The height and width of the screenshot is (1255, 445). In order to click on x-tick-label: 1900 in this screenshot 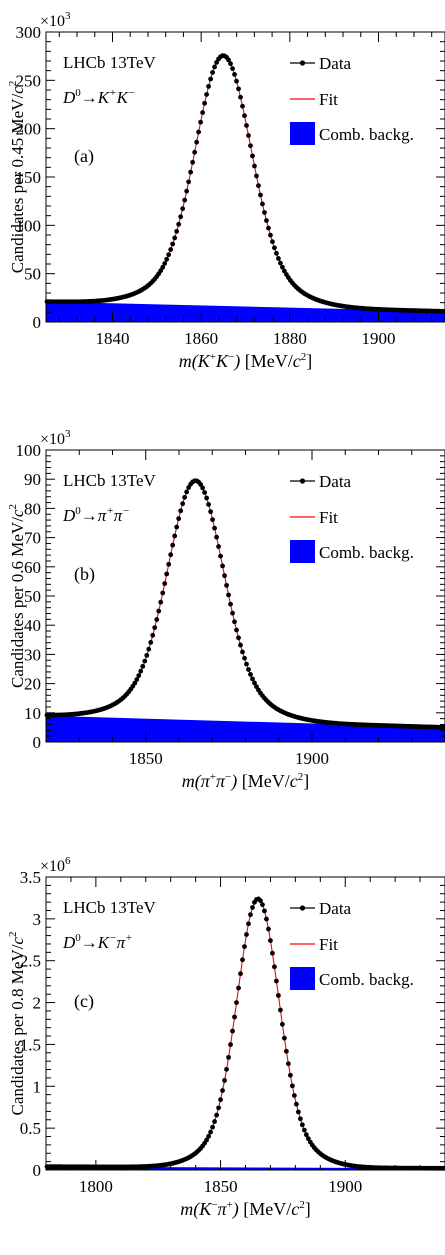, I will do `click(345, 1186)`.